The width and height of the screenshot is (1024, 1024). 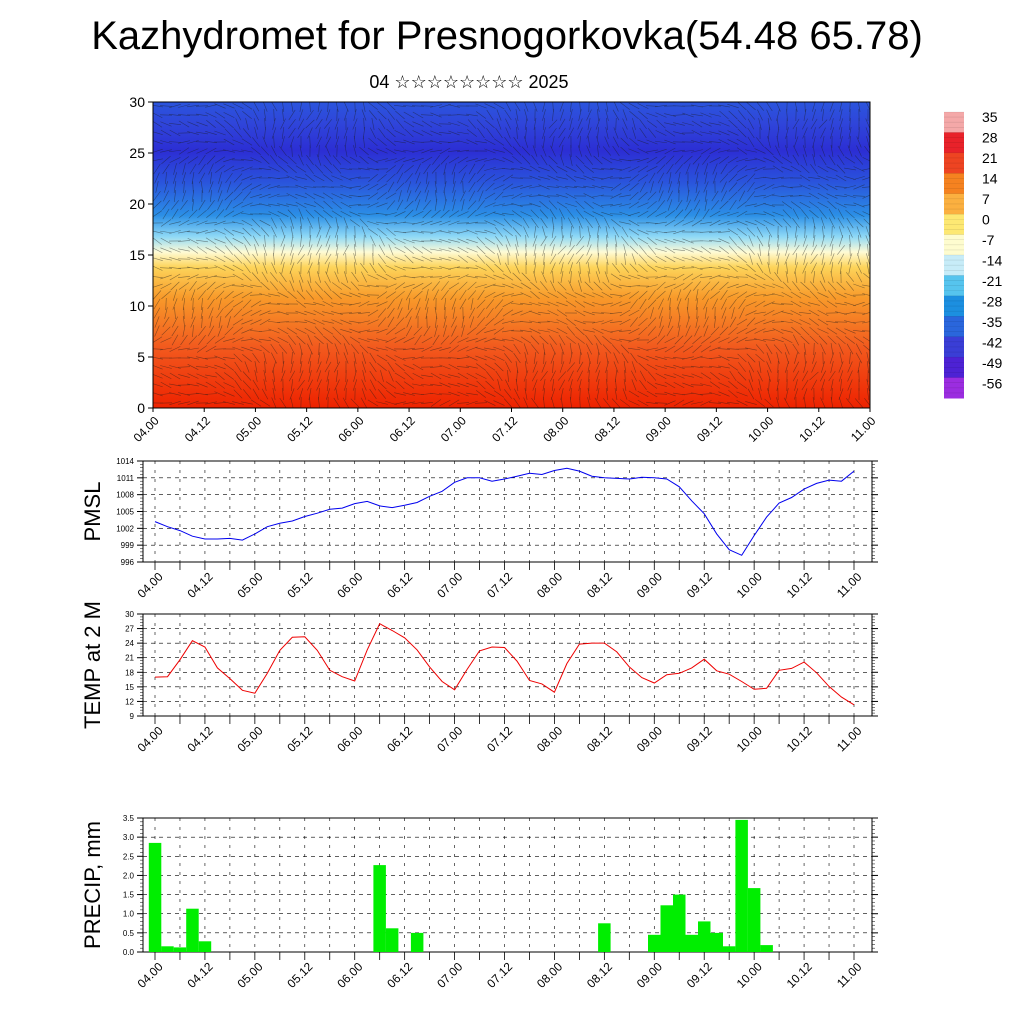 I want to click on x-tick-label: 07.12, so click(x=499, y=584).